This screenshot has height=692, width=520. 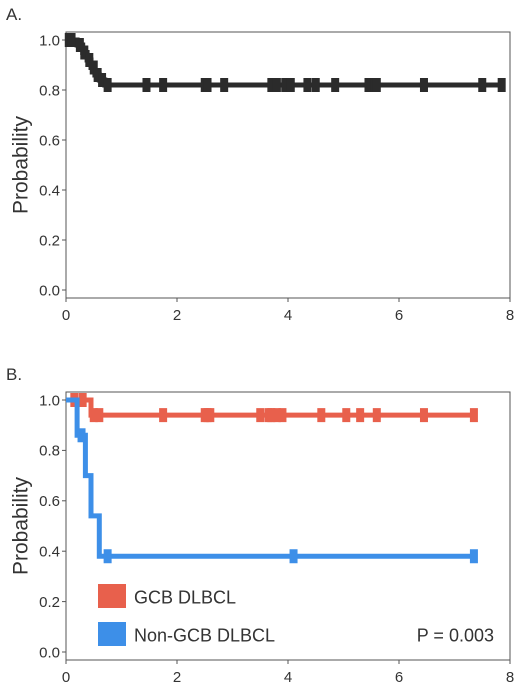 I want to click on panel-label: B., so click(x=14, y=374).